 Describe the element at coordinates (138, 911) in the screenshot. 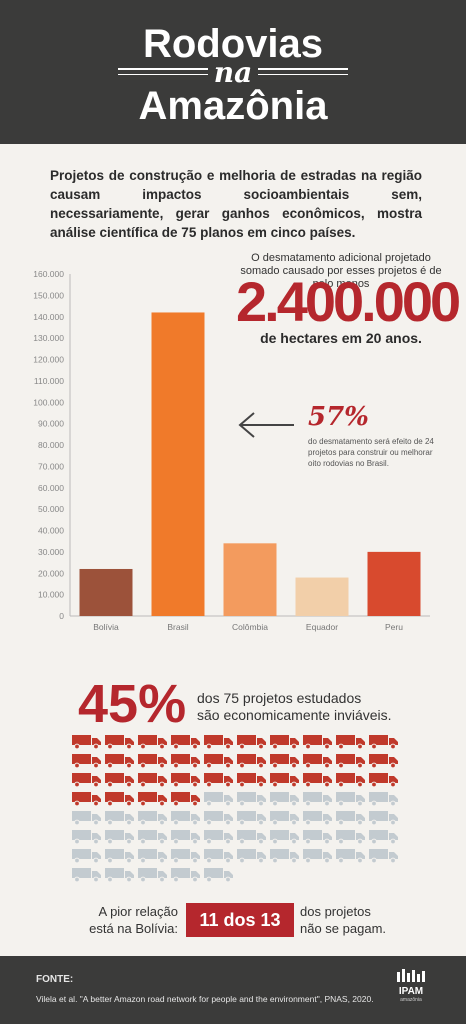

I see `worst-left-line-1: A pior relação` at that location.